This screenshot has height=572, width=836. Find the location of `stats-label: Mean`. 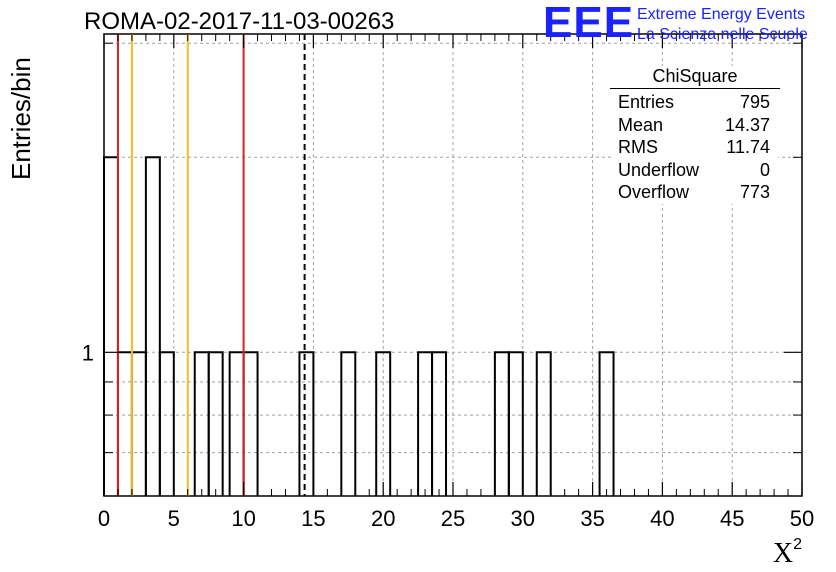

stats-label: Mean is located at coordinates (641, 124).